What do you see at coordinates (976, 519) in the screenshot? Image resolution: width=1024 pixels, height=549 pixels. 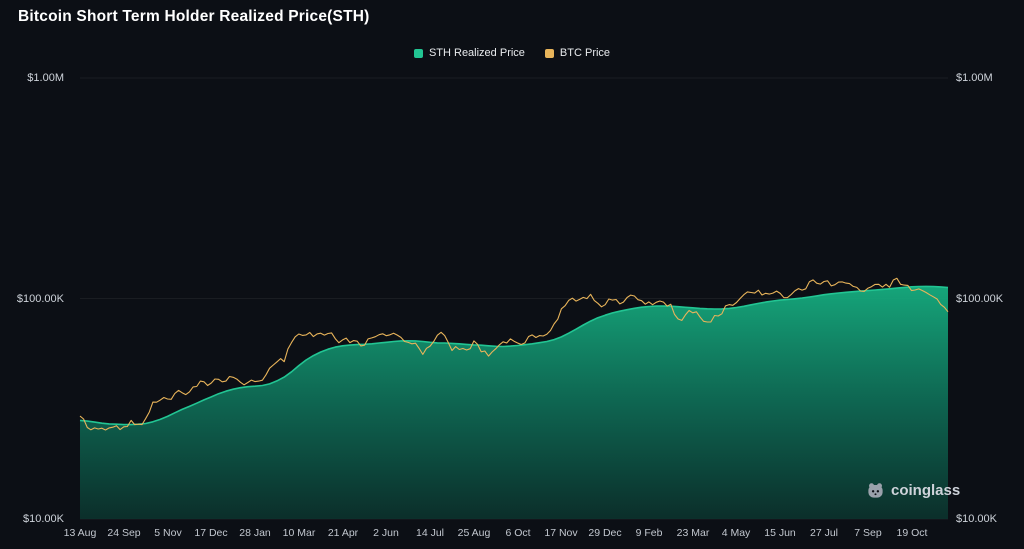 I see `y-axis-label-right: $10.00K` at bounding box center [976, 519].